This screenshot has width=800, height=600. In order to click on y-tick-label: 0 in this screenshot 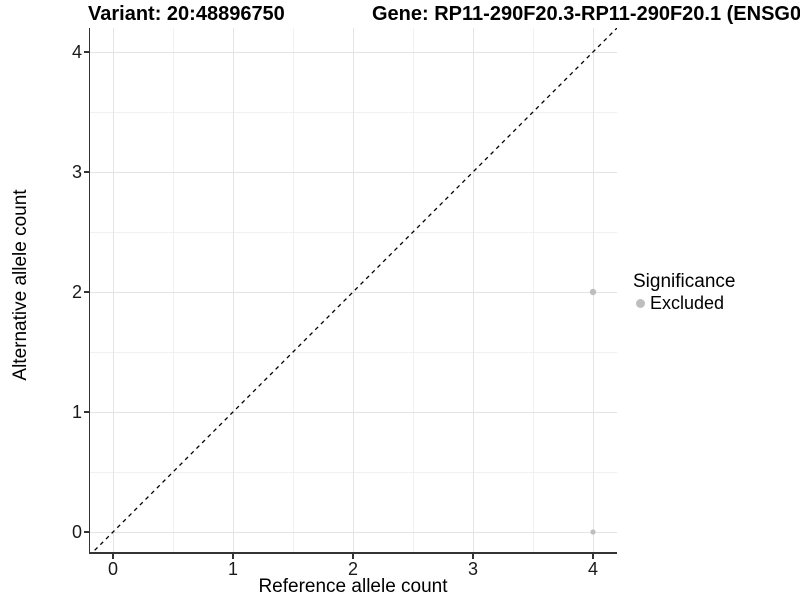, I will do `click(76, 532)`.